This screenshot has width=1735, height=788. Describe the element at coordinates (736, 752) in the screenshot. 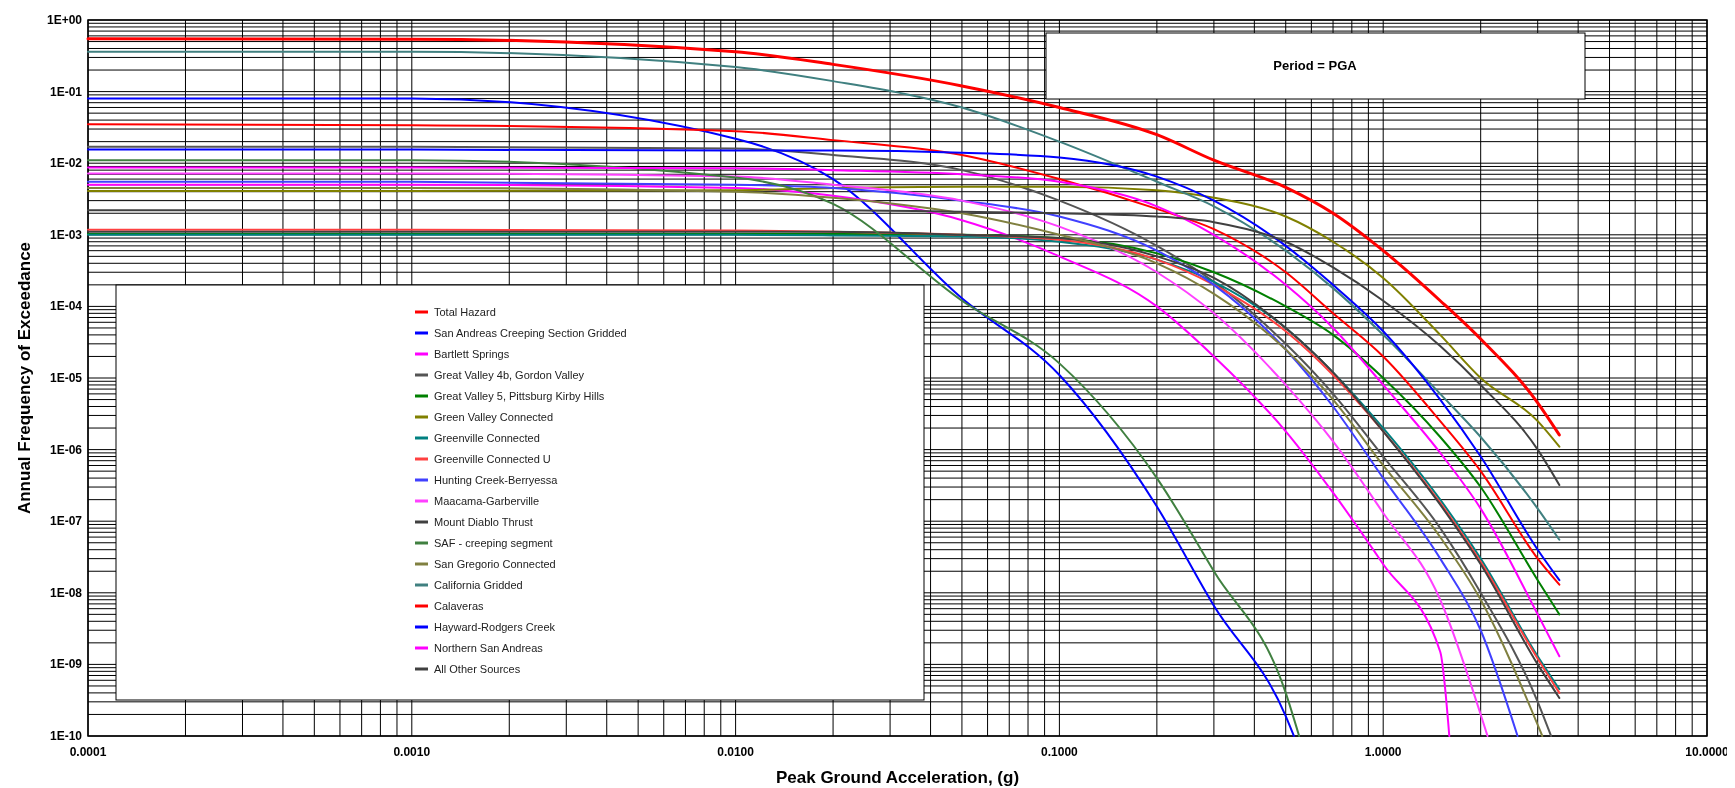

I see `x-tick-label: 0.0100` at that location.